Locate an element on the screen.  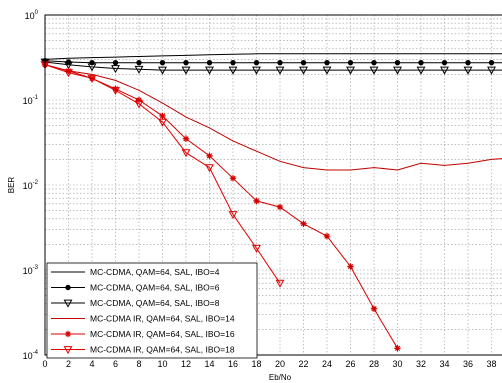
x-tick-label: 24 is located at coordinates (327, 364).